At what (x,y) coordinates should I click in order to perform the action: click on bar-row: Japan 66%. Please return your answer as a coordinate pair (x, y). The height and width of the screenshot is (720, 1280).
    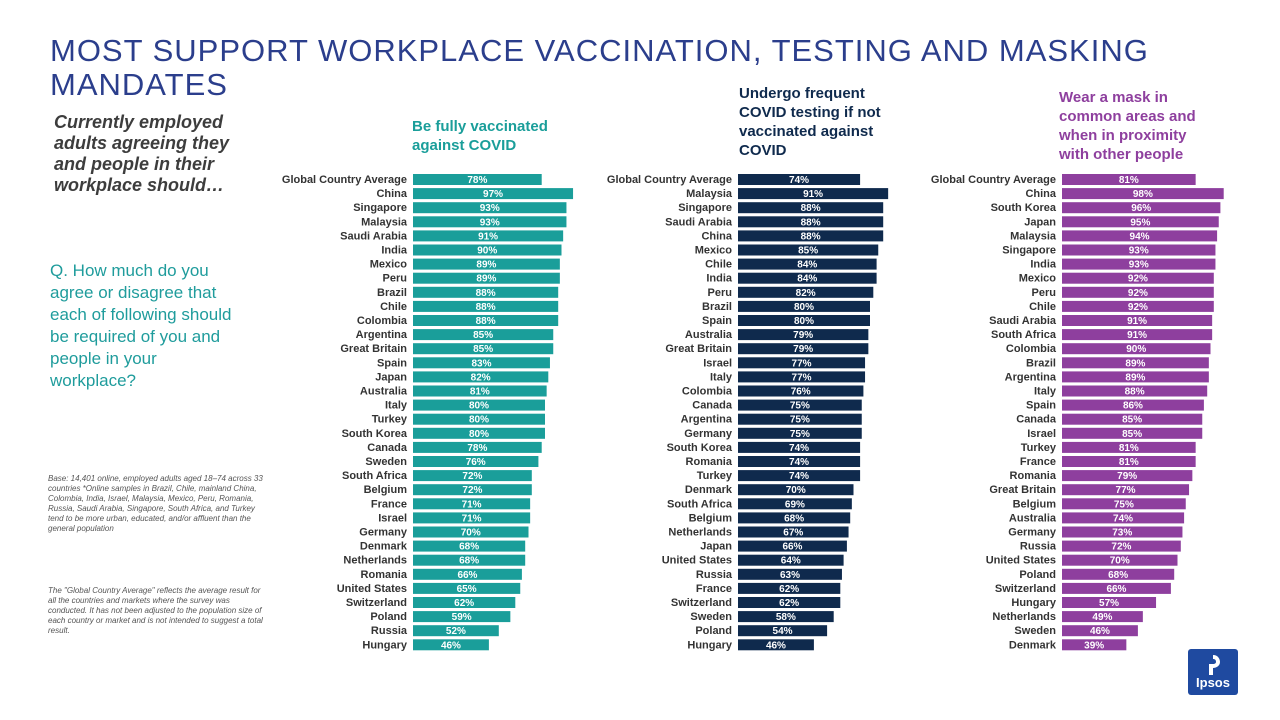
    Looking at the image, I should click on (773, 546).